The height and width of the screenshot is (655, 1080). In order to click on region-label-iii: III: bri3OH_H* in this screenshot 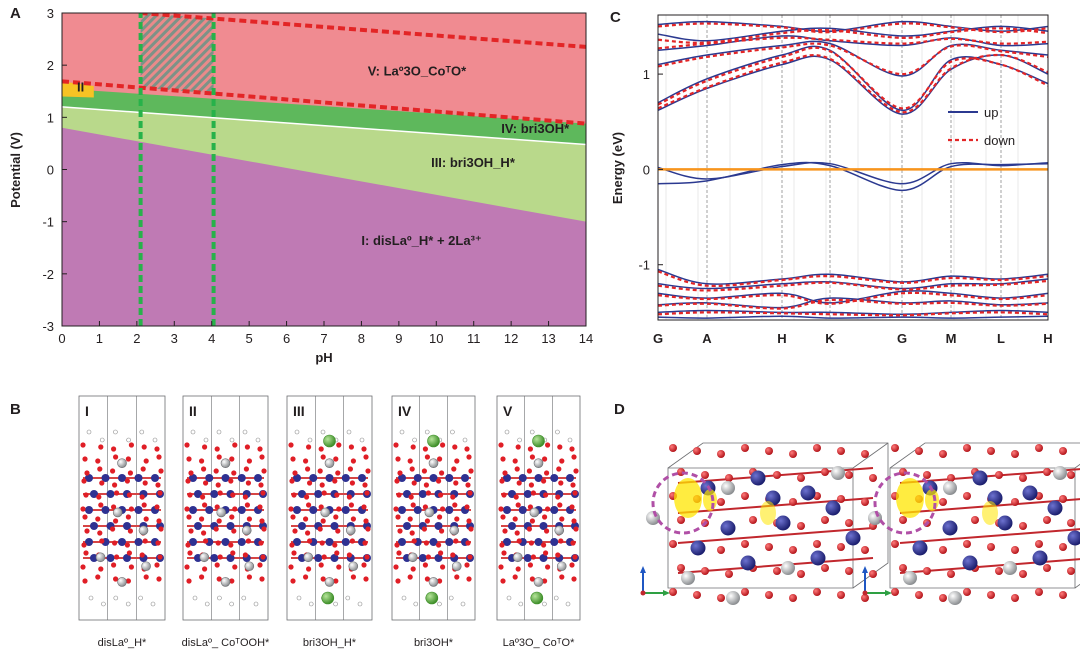, I will do `click(473, 162)`.